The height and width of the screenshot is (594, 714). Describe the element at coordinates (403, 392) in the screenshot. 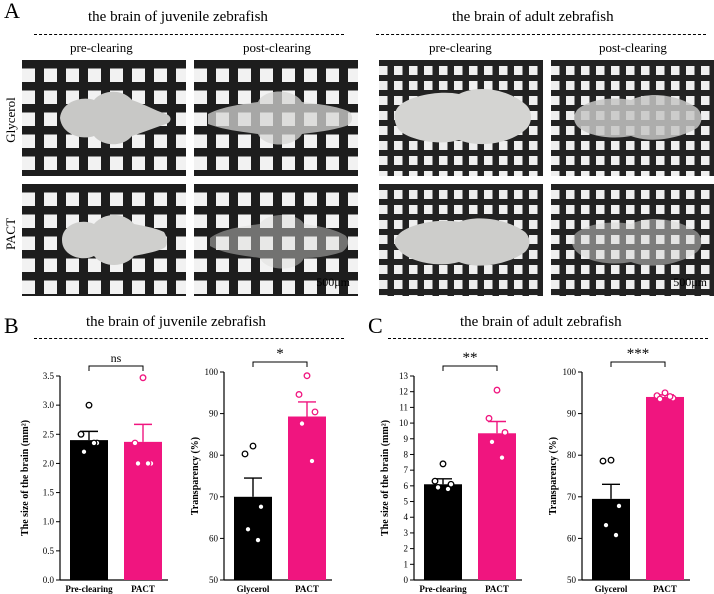

I see `y-tick-label: 12` at that location.